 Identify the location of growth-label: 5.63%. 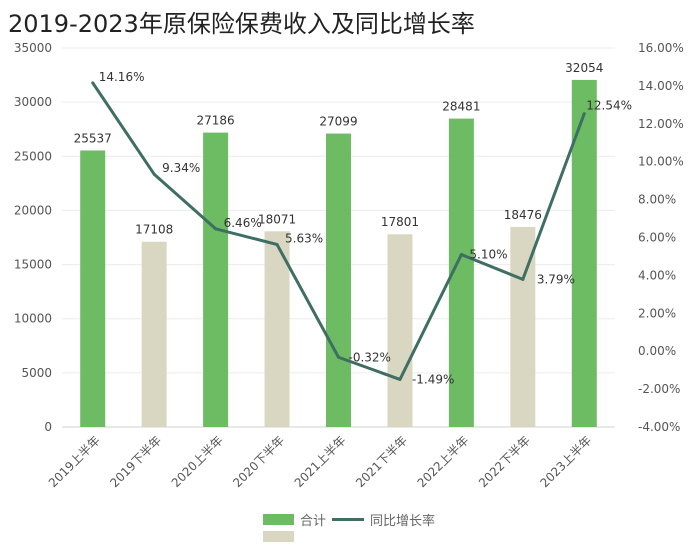
(304, 239).